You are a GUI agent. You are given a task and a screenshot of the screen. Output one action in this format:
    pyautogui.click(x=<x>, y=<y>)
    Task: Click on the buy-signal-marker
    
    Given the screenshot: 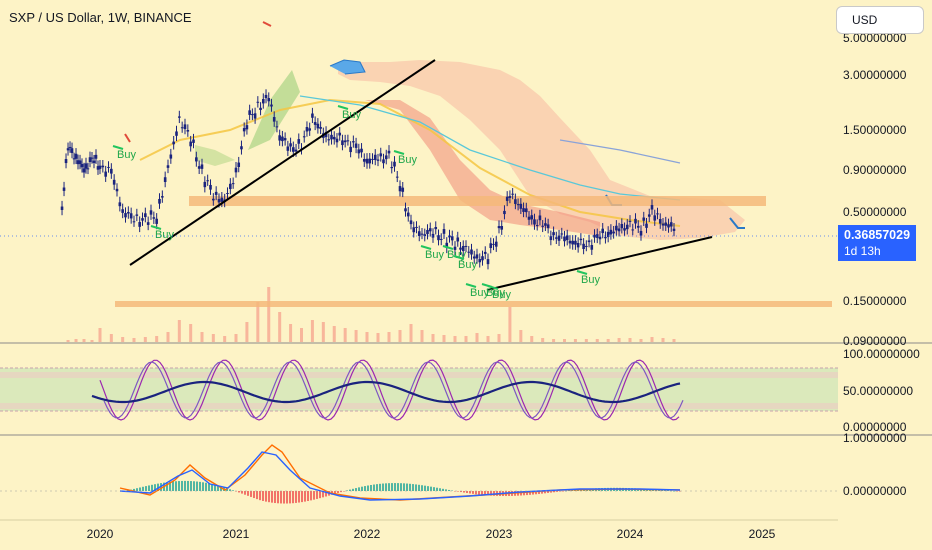 What is the action you would take?
    pyautogui.click(x=471, y=285)
    